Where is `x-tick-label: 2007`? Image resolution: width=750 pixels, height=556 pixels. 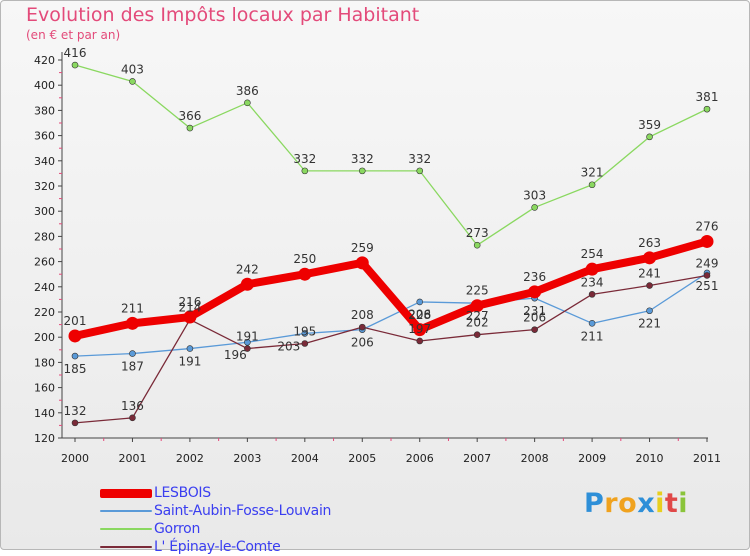 x-tick-label: 2007 is located at coordinates (477, 458).